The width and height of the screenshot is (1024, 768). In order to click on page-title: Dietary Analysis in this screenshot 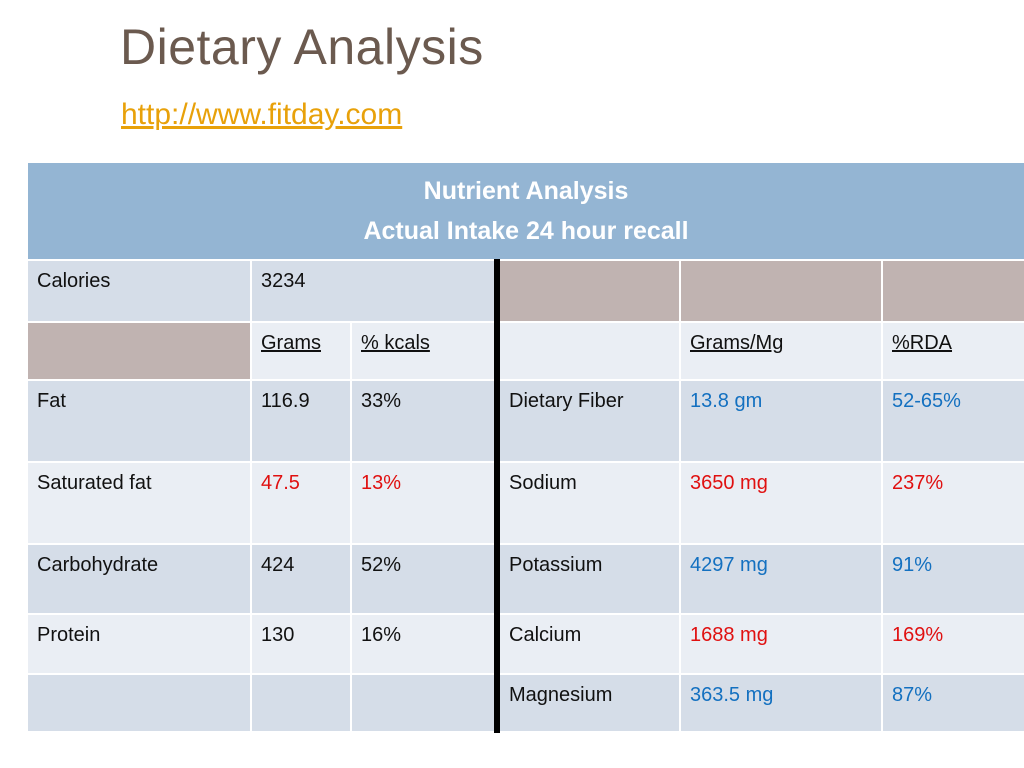, I will do `click(302, 47)`.